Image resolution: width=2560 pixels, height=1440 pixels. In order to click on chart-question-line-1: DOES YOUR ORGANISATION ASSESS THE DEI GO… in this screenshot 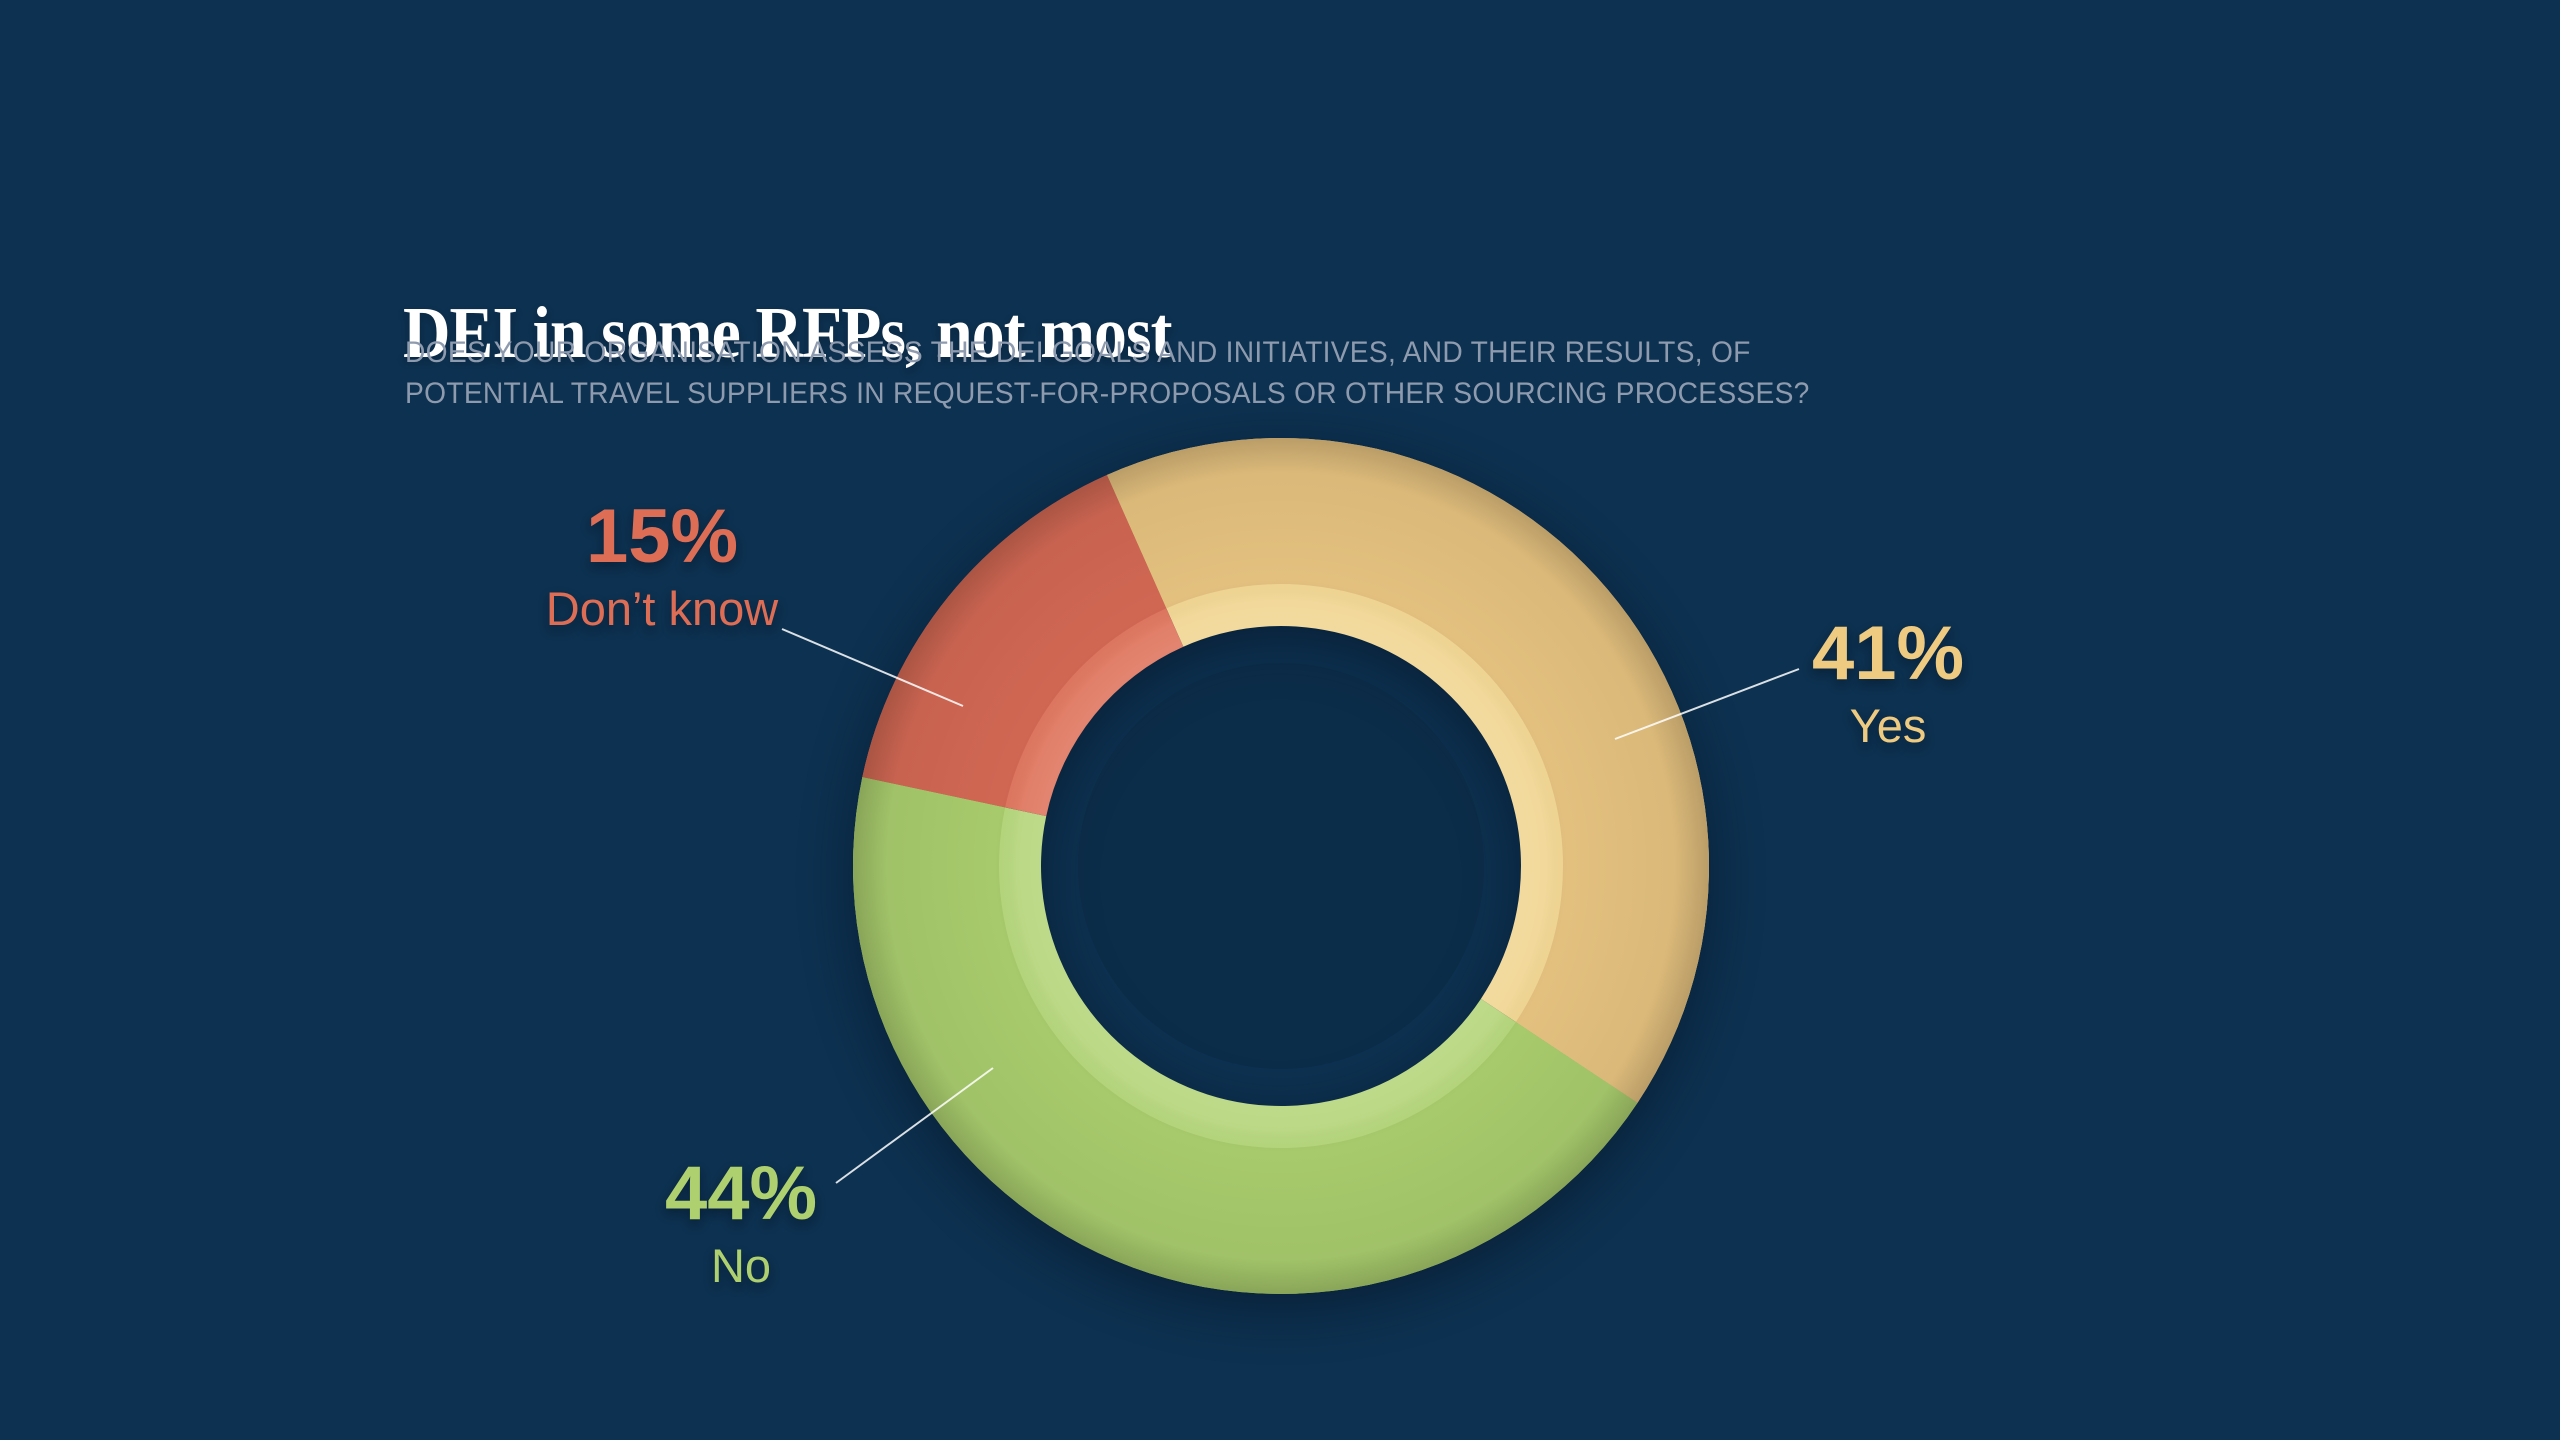, I will do `click(1078, 352)`.